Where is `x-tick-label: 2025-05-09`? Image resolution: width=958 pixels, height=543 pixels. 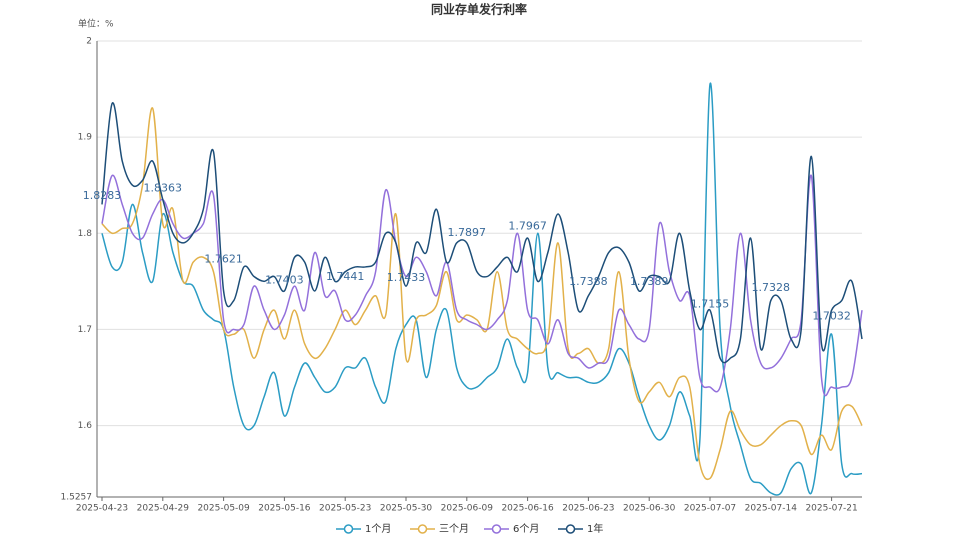
x-tick-label: 2025-05-09 is located at coordinates (223, 509).